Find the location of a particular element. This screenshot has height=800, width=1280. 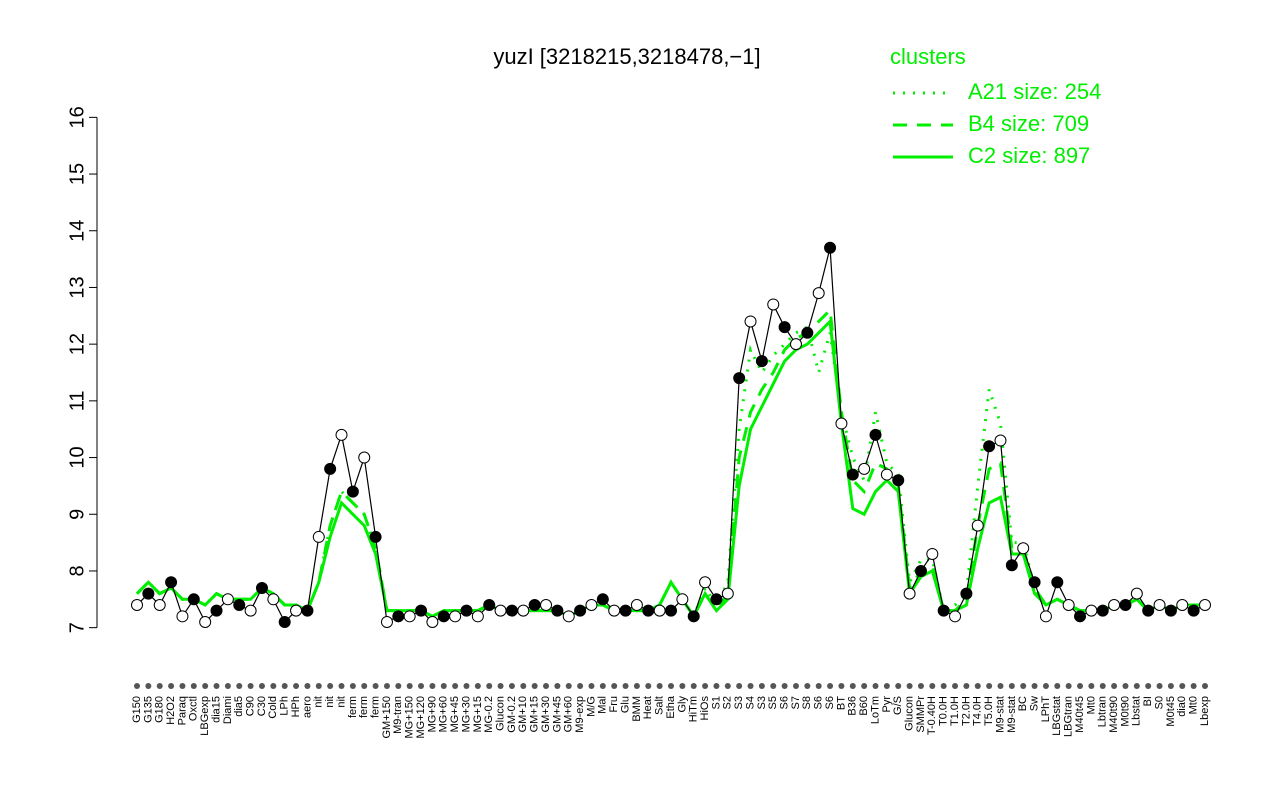

x-tick-label: M0t45 is located at coordinates (1171, 711).